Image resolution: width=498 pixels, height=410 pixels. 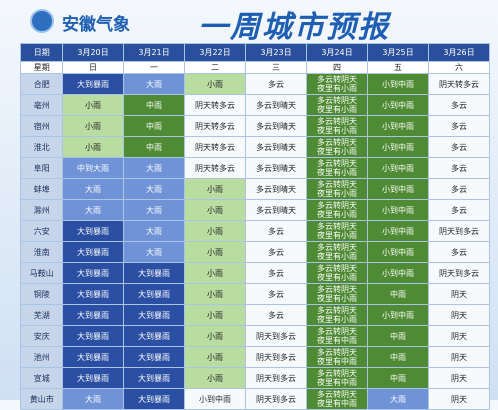 I want to click on cell-text: 蚌埠, so click(x=41, y=189).